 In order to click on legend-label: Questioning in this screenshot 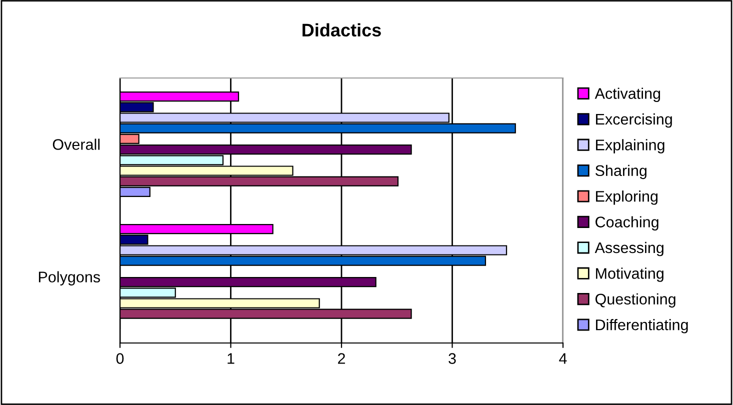, I will do `click(636, 300)`.